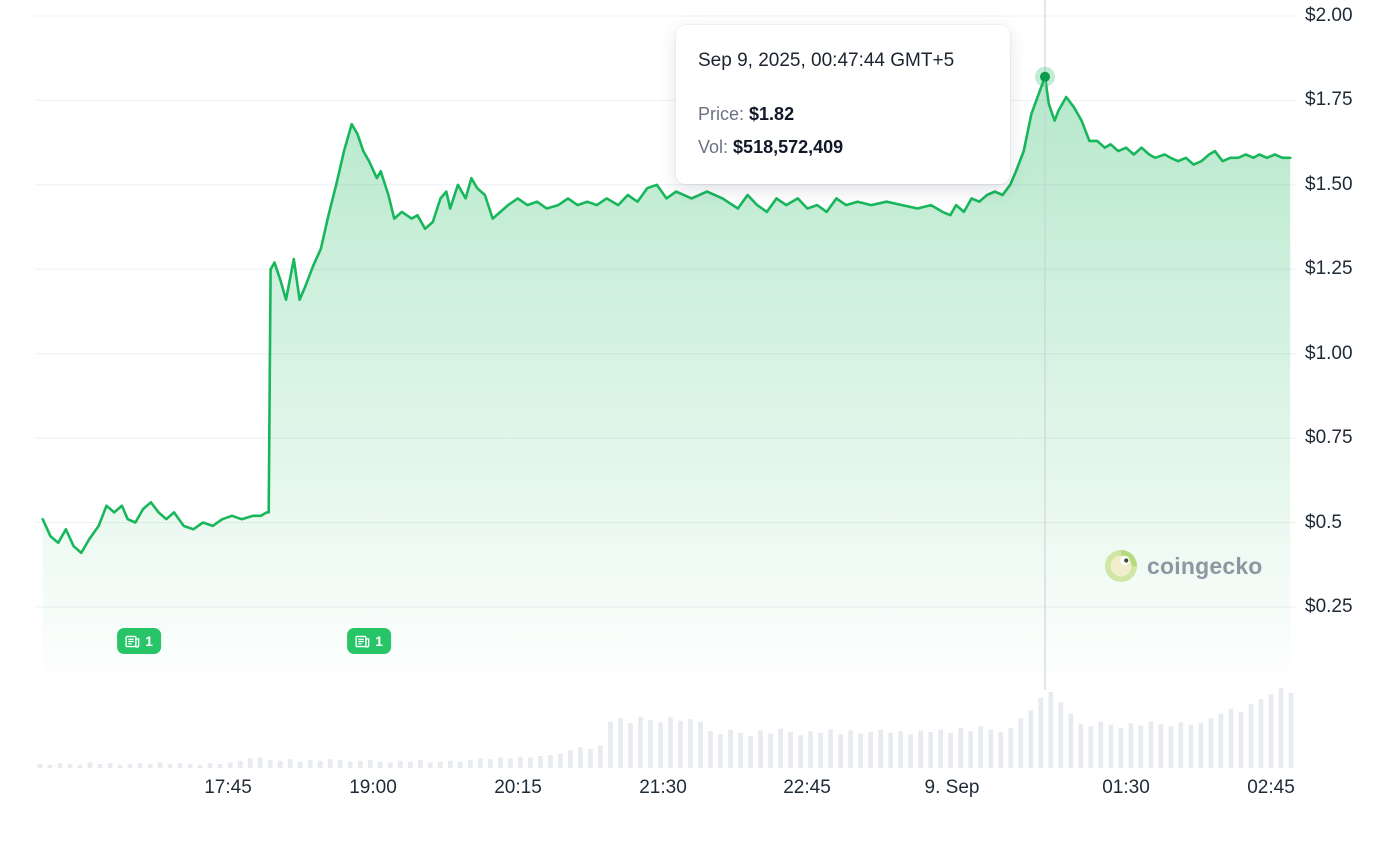 This screenshot has height=850, width=1381. Describe the element at coordinates (952, 787) in the screenshot. I see `x-axis-label: 9. Sep` at that location.